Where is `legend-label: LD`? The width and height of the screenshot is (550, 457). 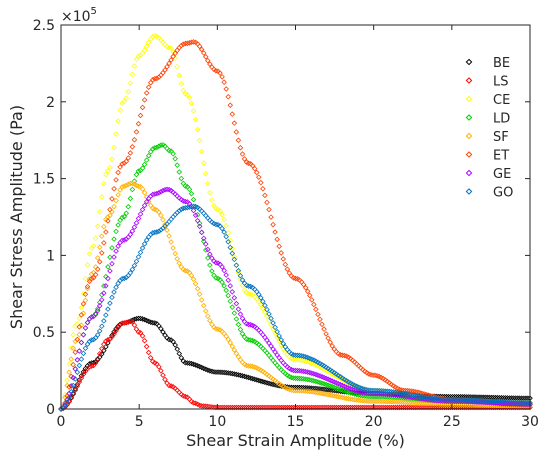
legend-label: LD is located at coordinates (501, 119).